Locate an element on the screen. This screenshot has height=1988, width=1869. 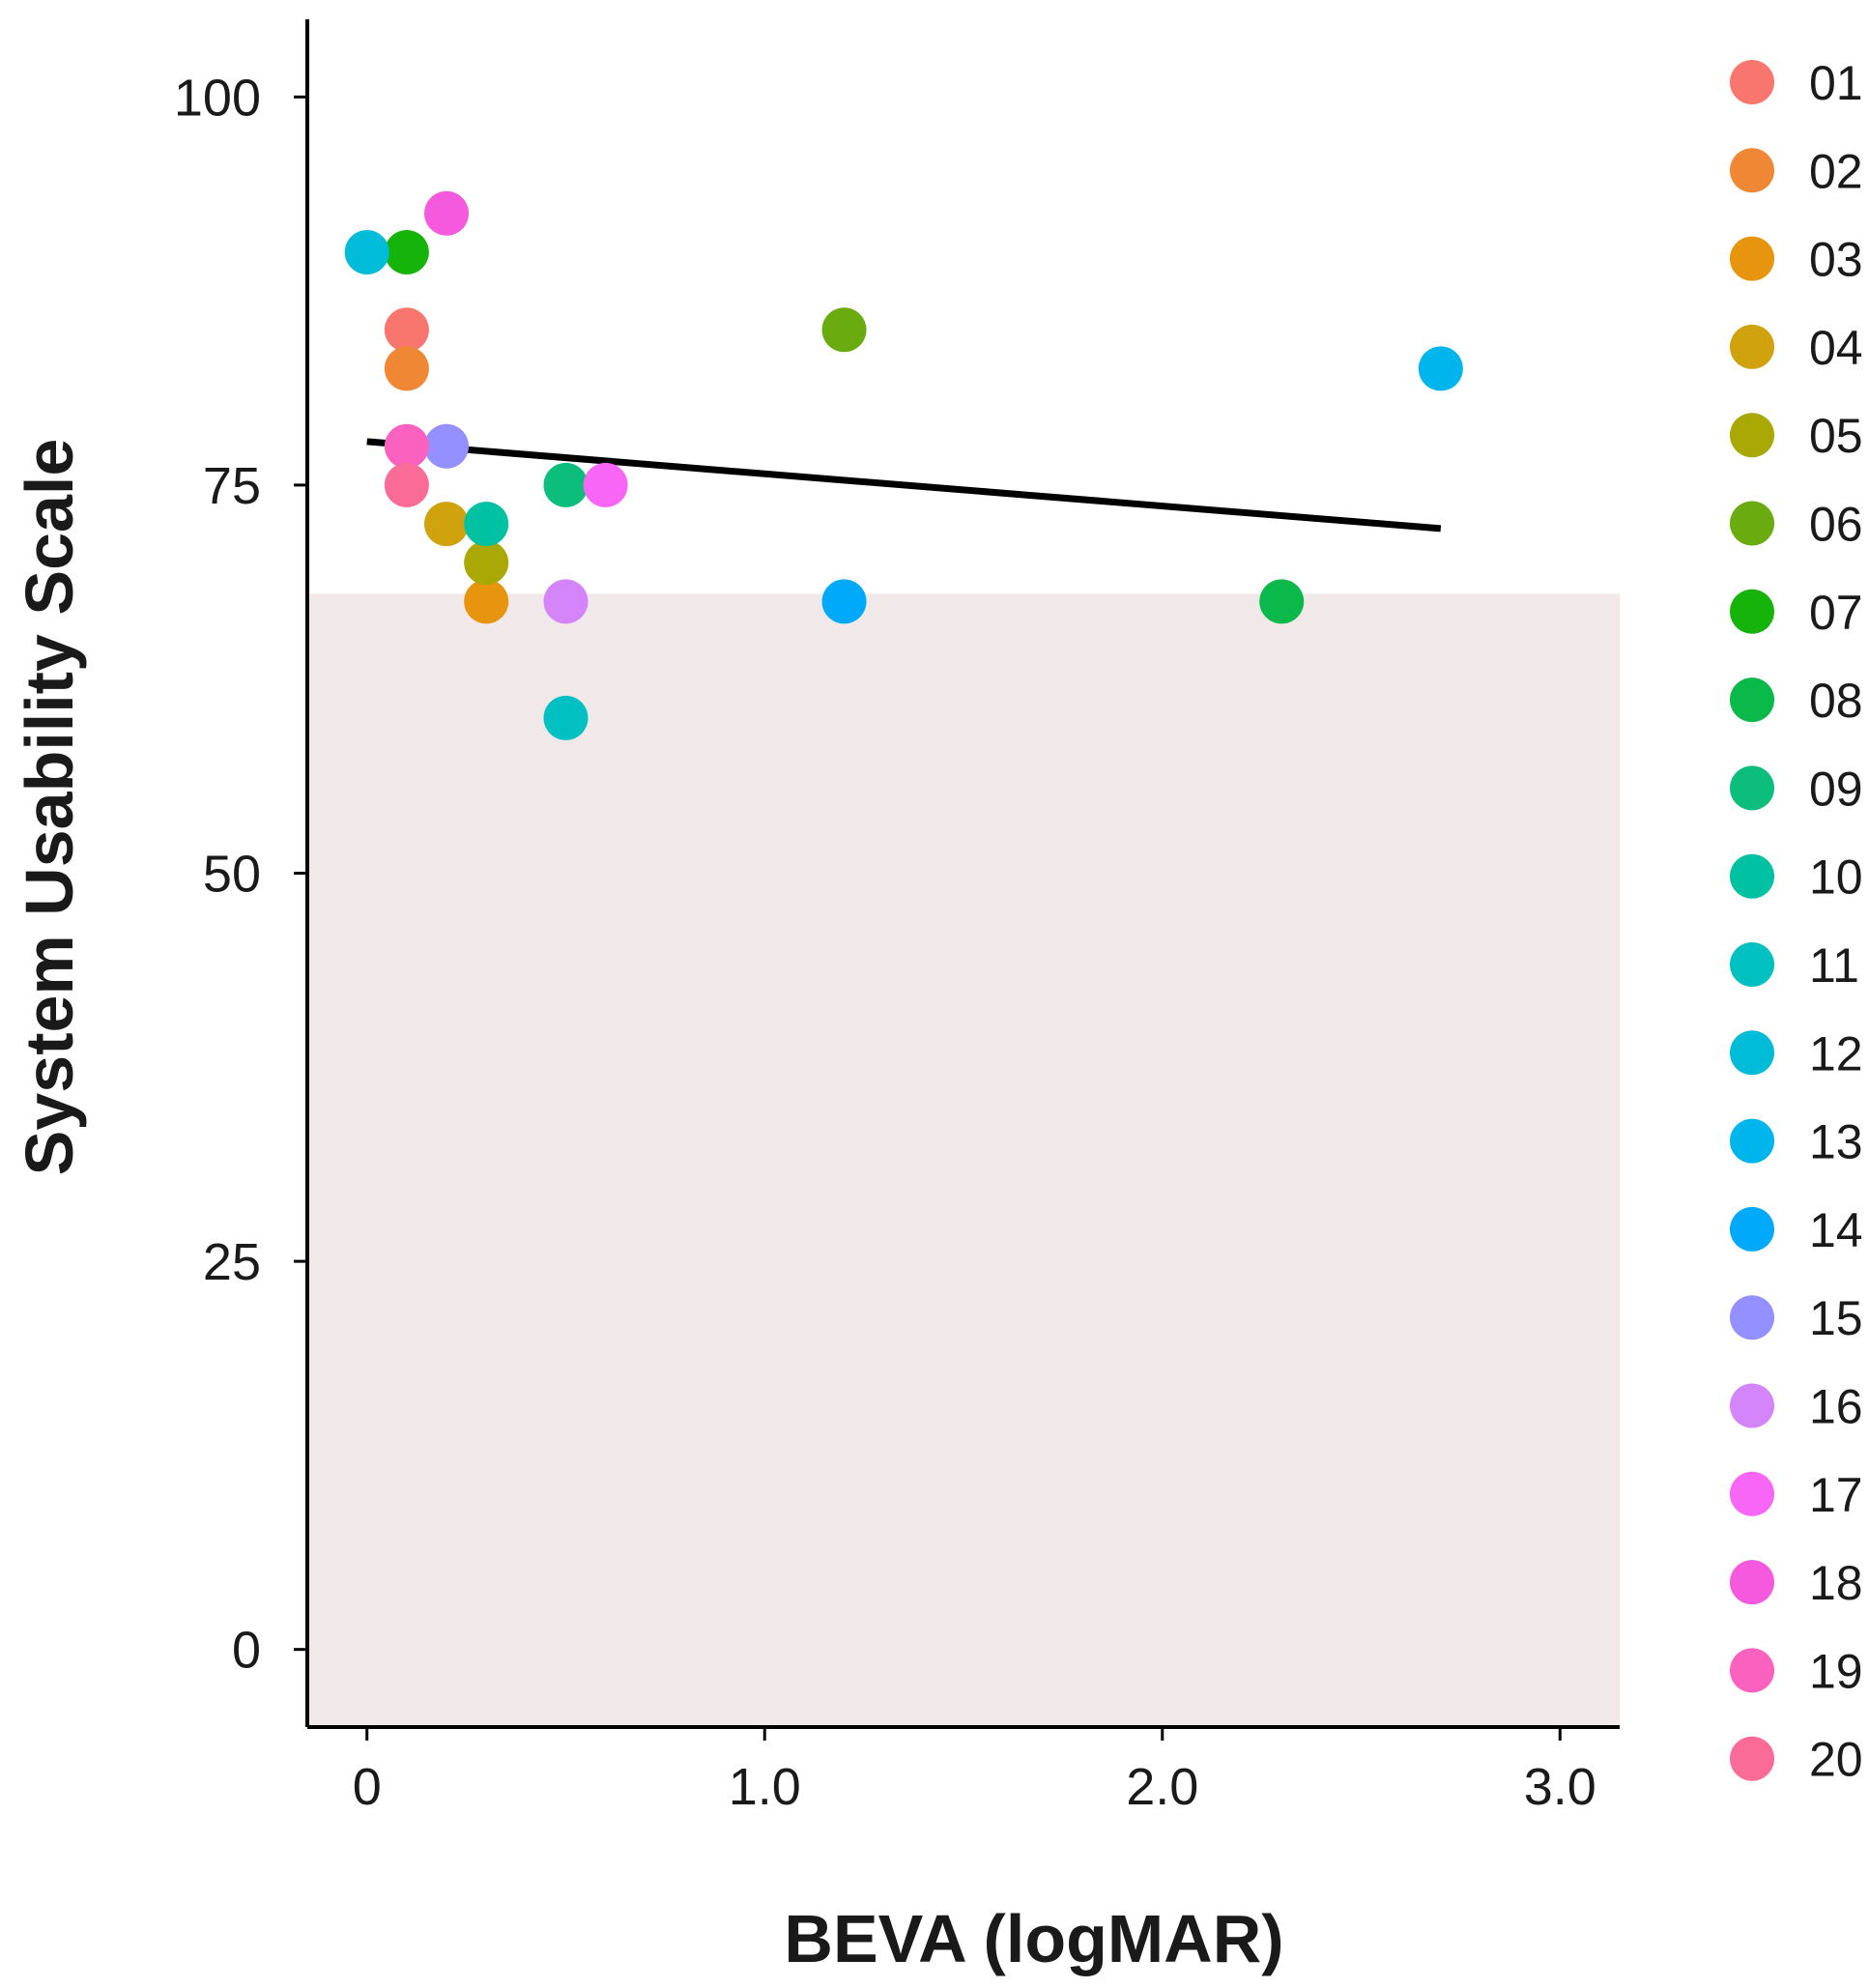
legend: 01 02 03 04 05 06 07 08 09 10 11 12 13 14 15 16 17 18 19 20 is located at coordinates (1796, 922).